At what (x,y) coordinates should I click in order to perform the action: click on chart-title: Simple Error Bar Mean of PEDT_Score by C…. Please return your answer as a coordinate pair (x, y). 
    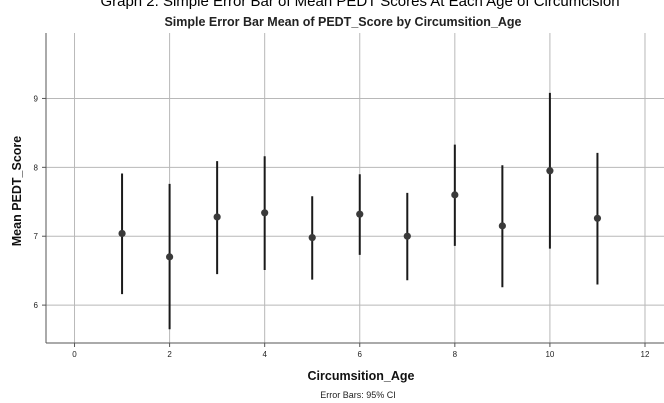
    Looking at the image, I should click on (342, 22).